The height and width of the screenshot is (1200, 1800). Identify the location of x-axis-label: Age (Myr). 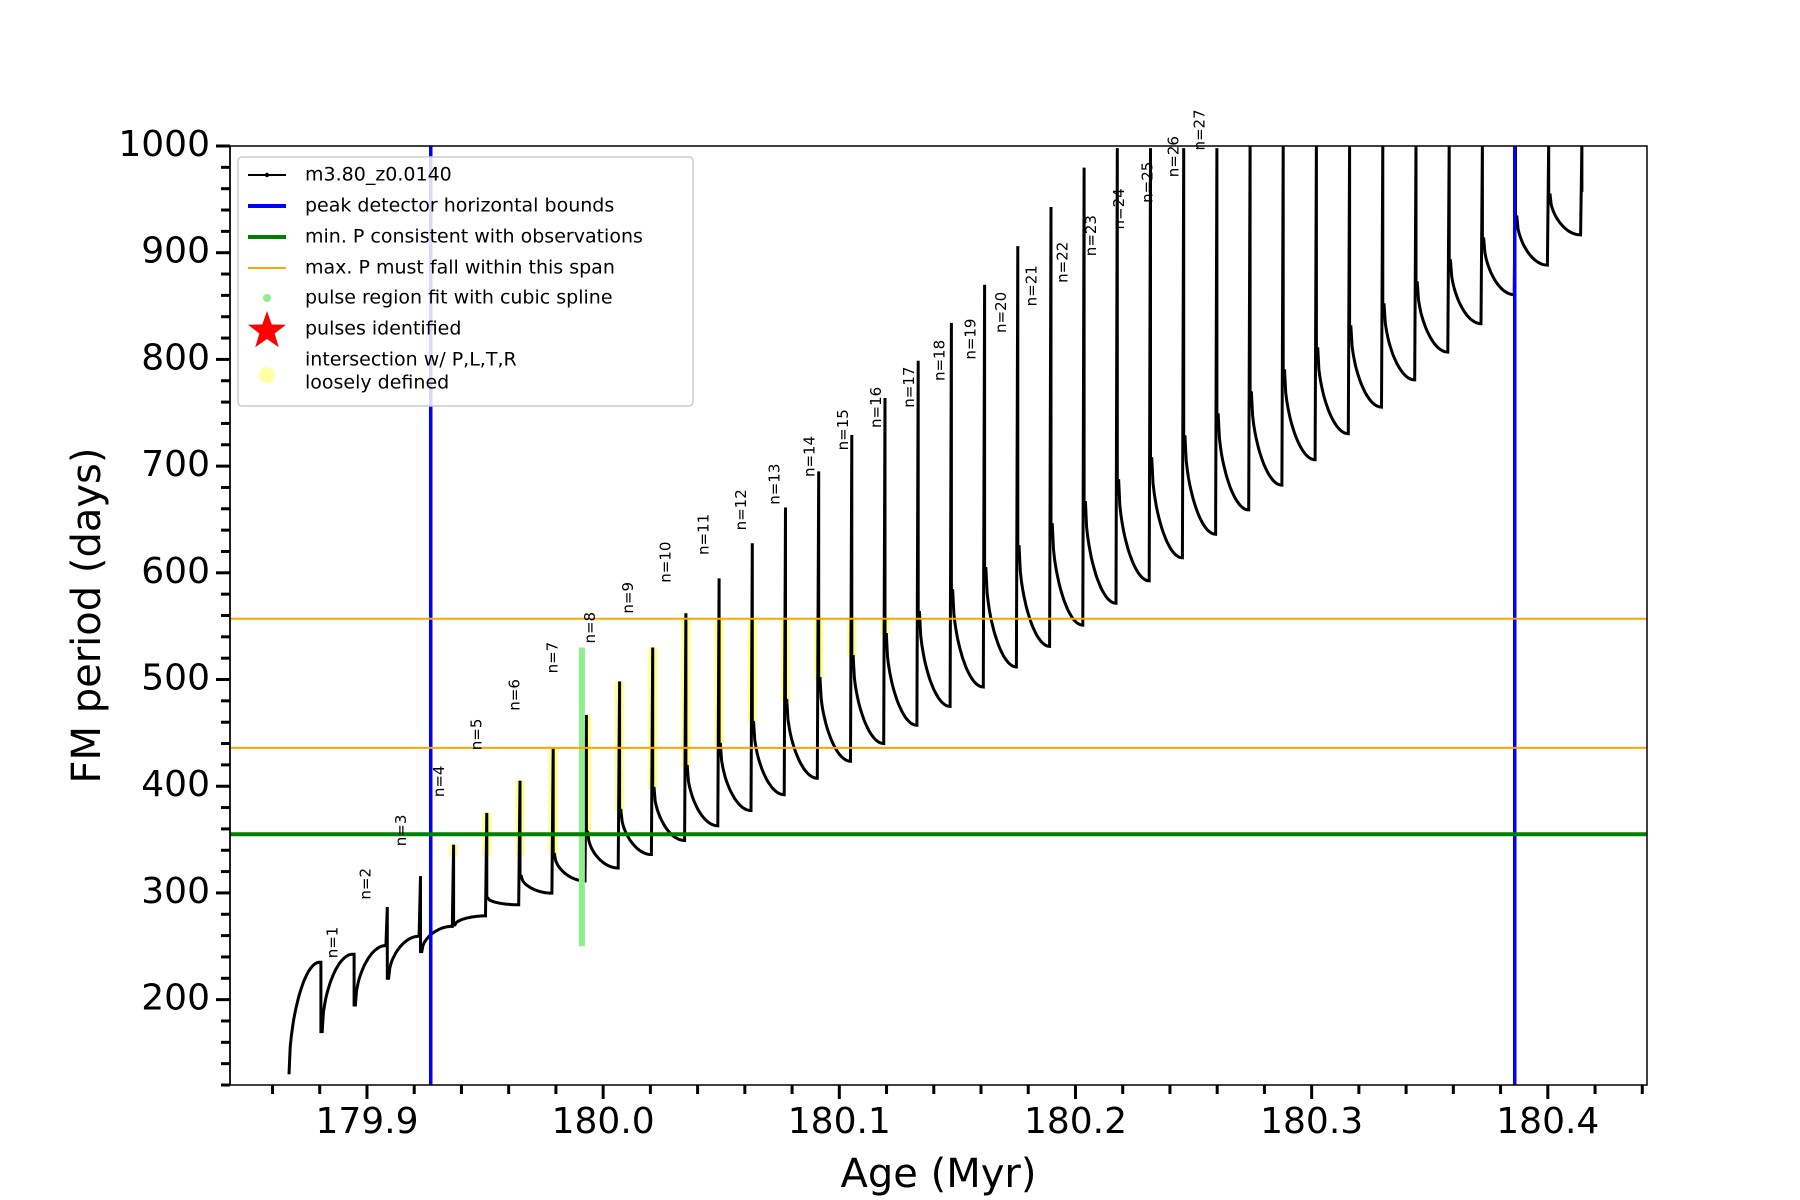
(939, 1174).